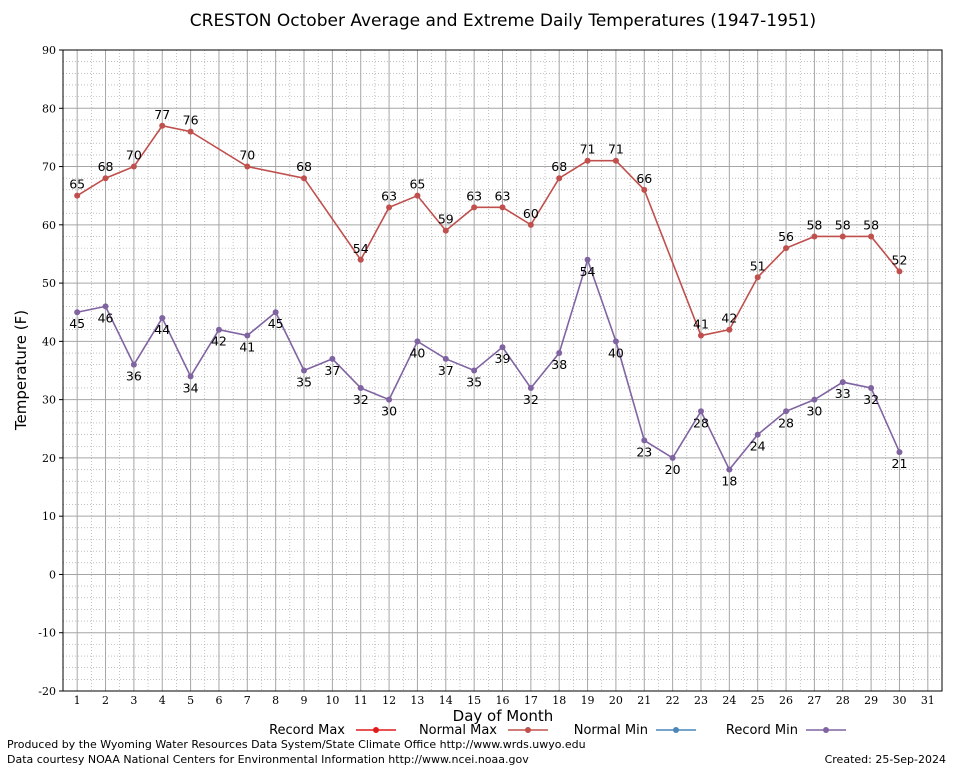 Image resolution: width=954 pixels, height=768 pixels. Describe the element at coordinates (644, 700) in the screenshot. I see `x-tick-label: 21` at that location.